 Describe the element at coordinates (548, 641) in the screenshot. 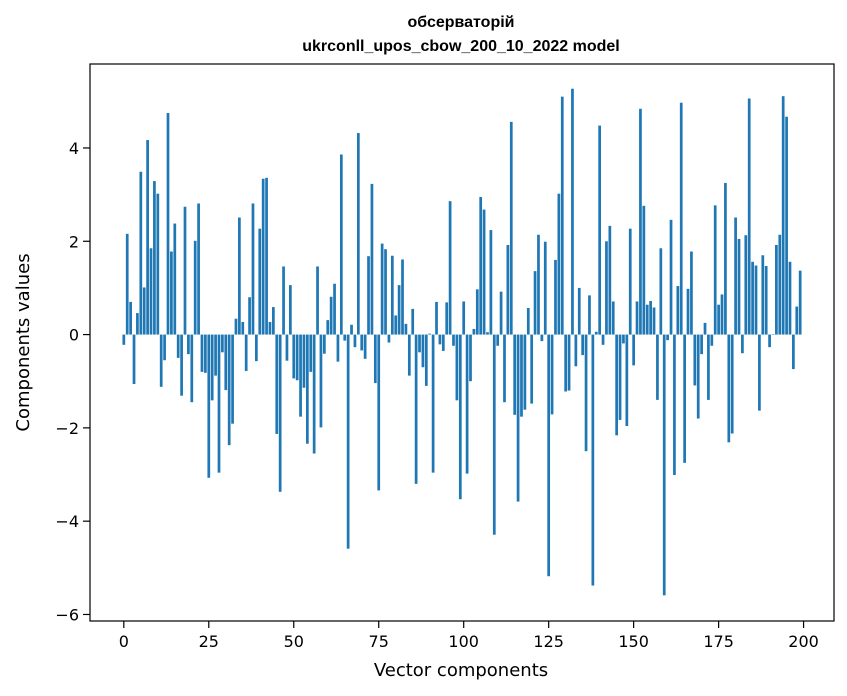

I see `x-tick-label: 125` at that location.